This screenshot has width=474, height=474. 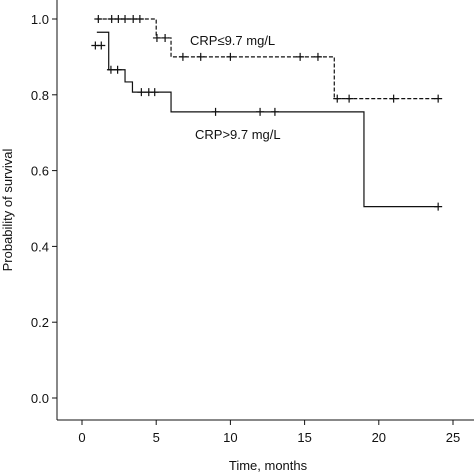 What do you see at coordinates (81, 437) in the screenshot?
I see `x-tick-label: 0` at bounding box center [81, 437].